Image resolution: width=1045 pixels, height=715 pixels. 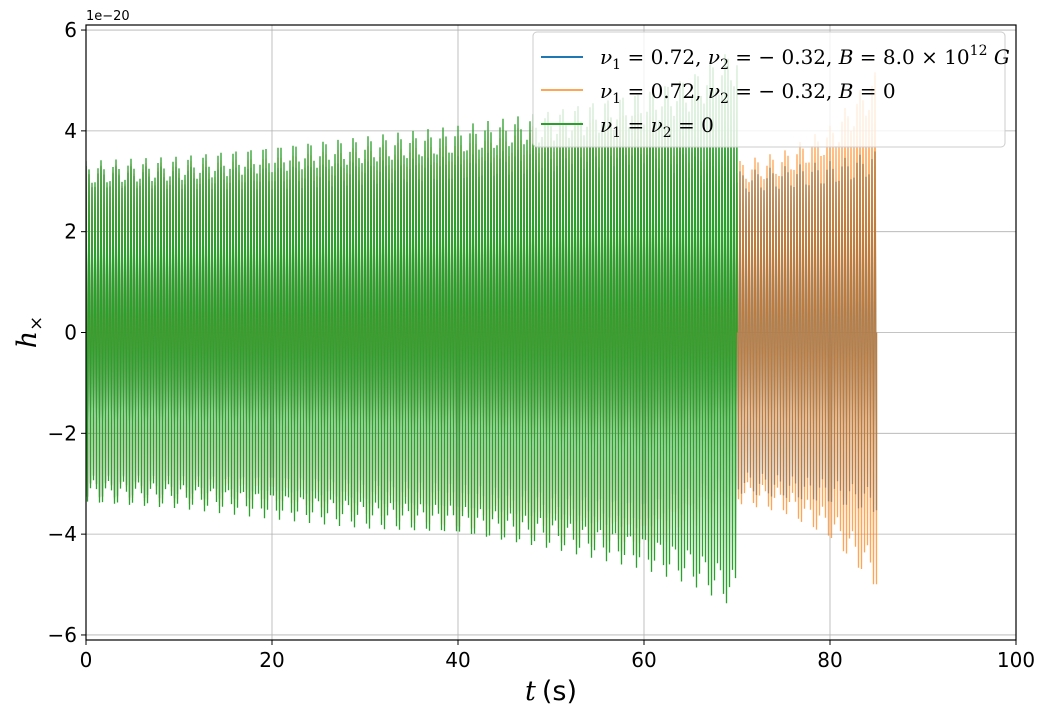 I want to click on x-tick-label: 40, so click(x=457, y=660).